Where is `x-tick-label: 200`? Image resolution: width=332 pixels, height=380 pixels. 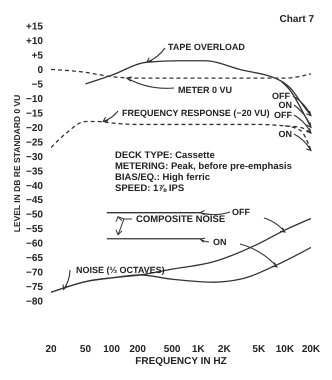 x-tick-label: 200 is located at coordinates (137, 350).